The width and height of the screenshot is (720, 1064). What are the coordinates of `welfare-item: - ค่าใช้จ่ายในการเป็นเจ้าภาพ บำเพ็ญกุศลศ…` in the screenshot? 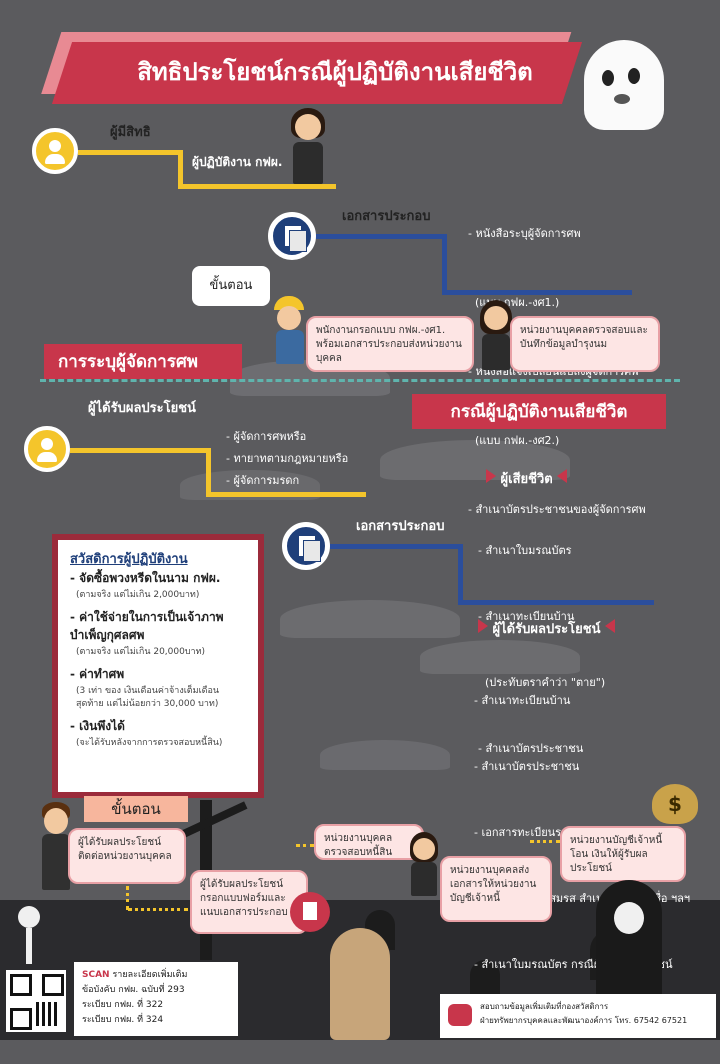 It's located at (147, 626).